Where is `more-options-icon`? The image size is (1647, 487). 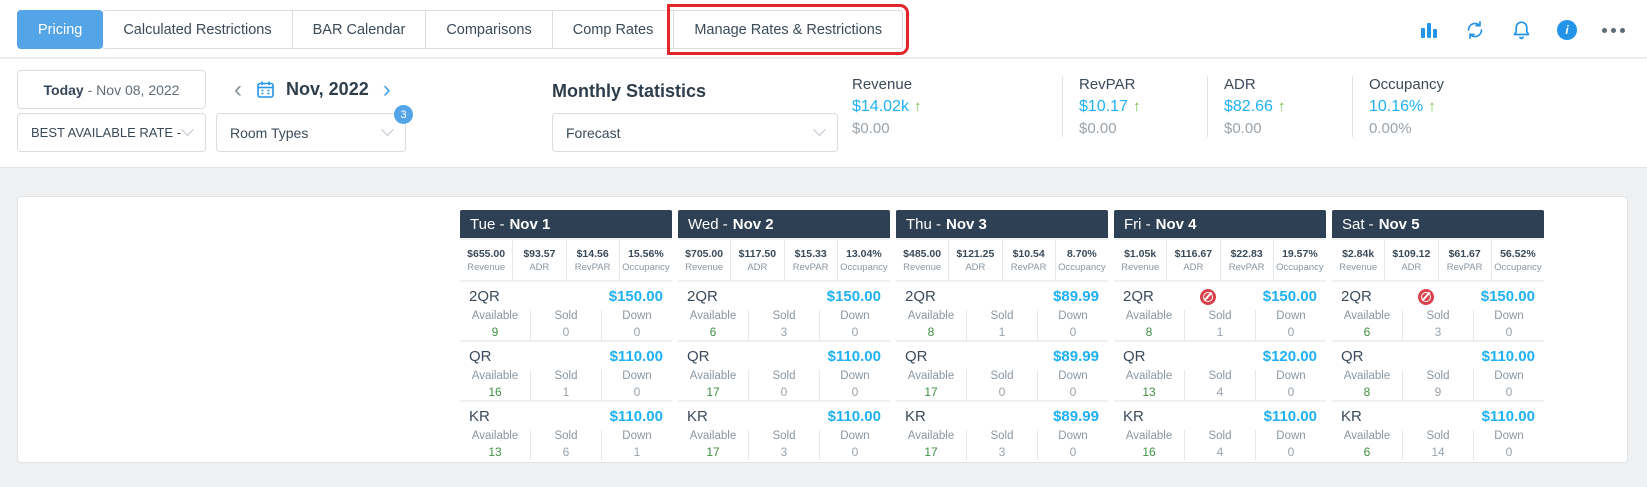 more-options-icon is located at coordinates (1613, 30).